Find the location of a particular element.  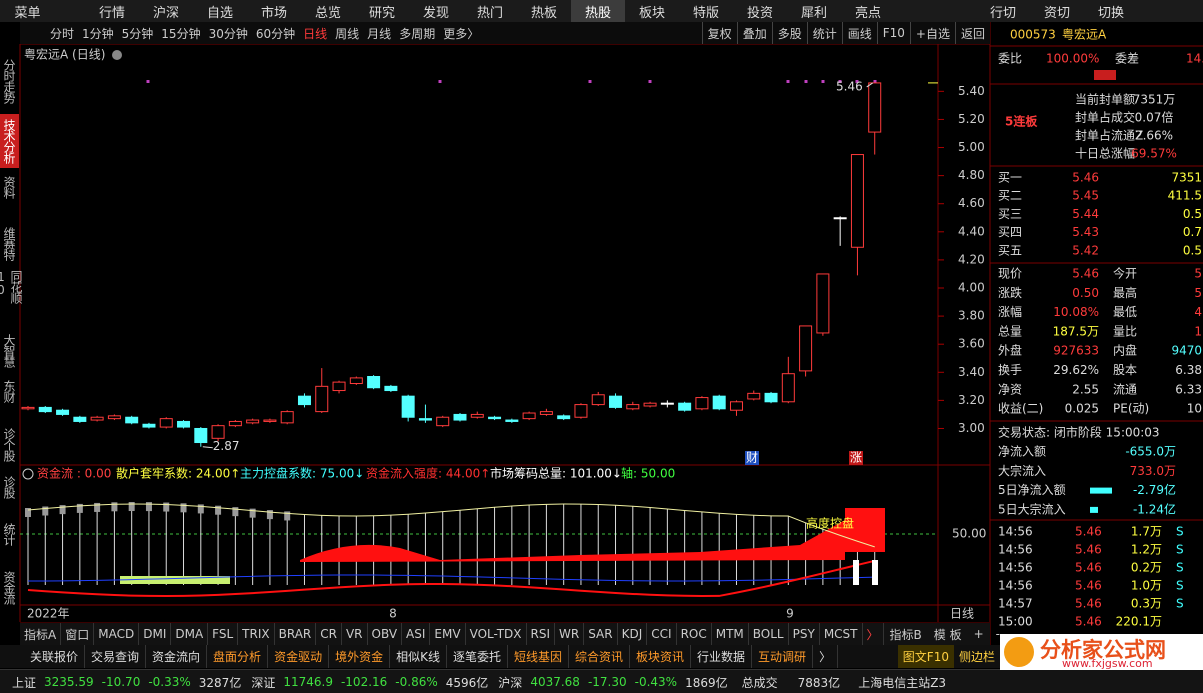

menu-item-right: 切换 is located at coordinates (1110, 13).